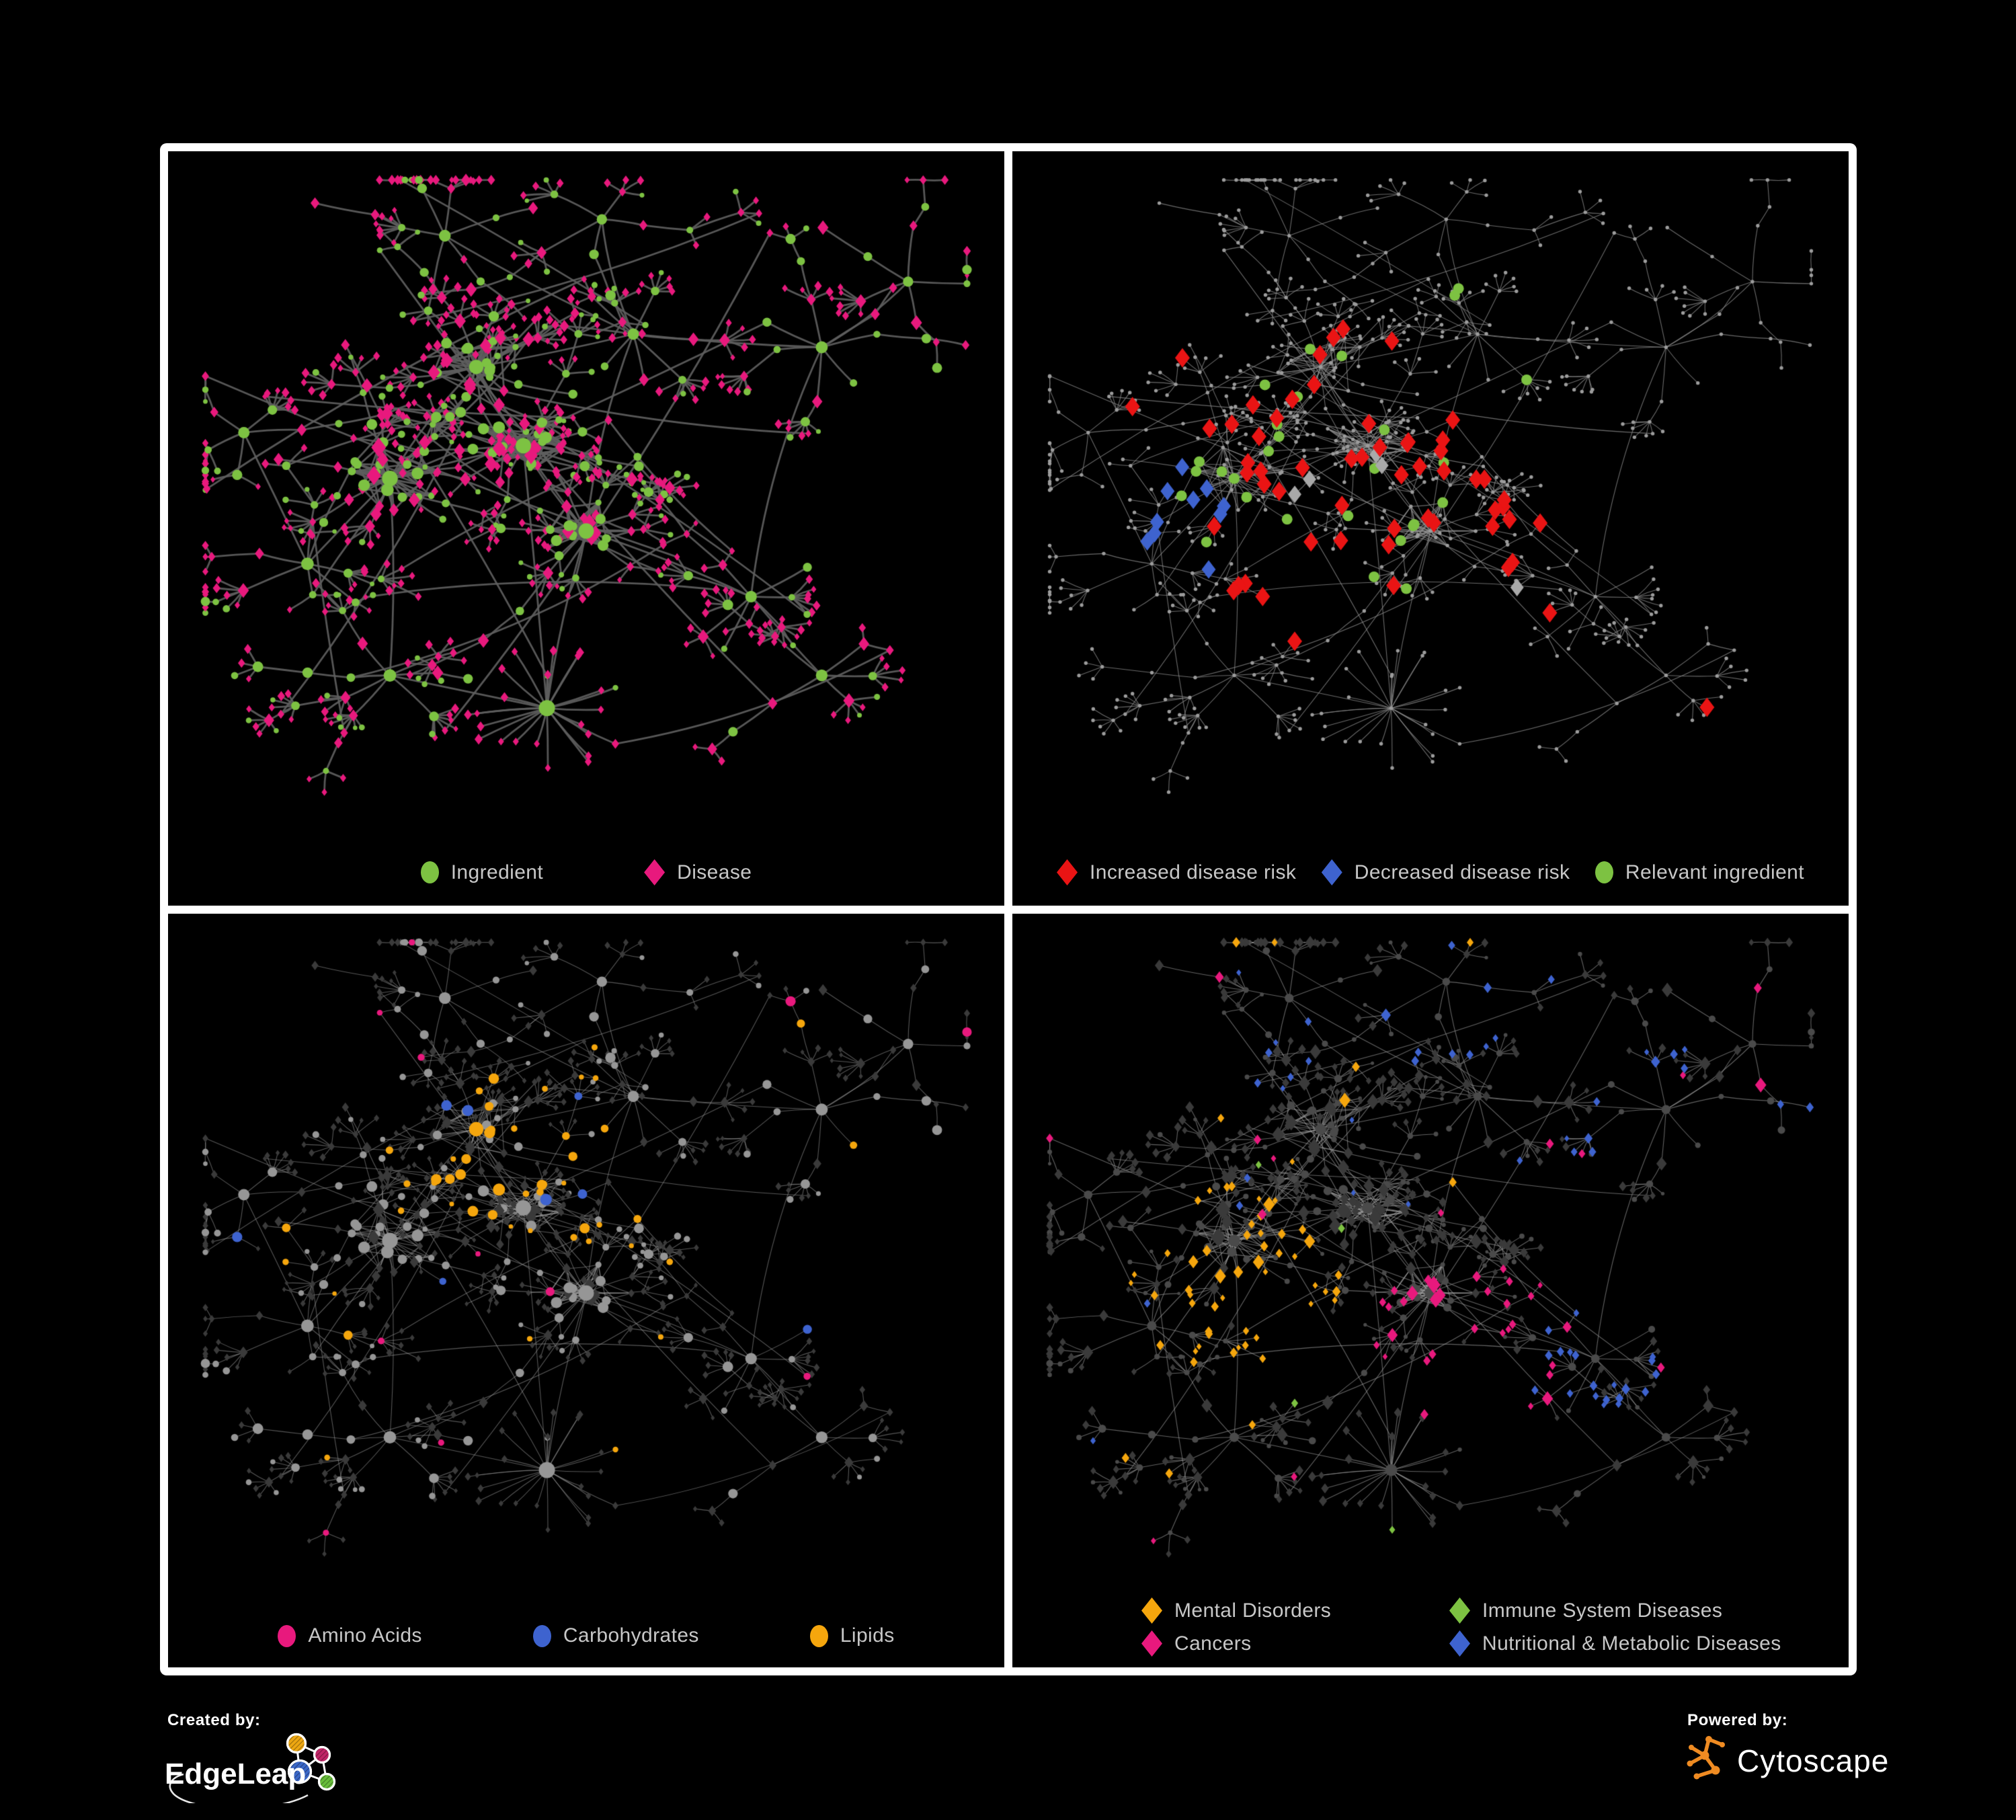  Describe the element at coordinates (1631, 1643) in the screenshot. I see `legend-label: Nutritional & Metabolic Diseases` at that location.